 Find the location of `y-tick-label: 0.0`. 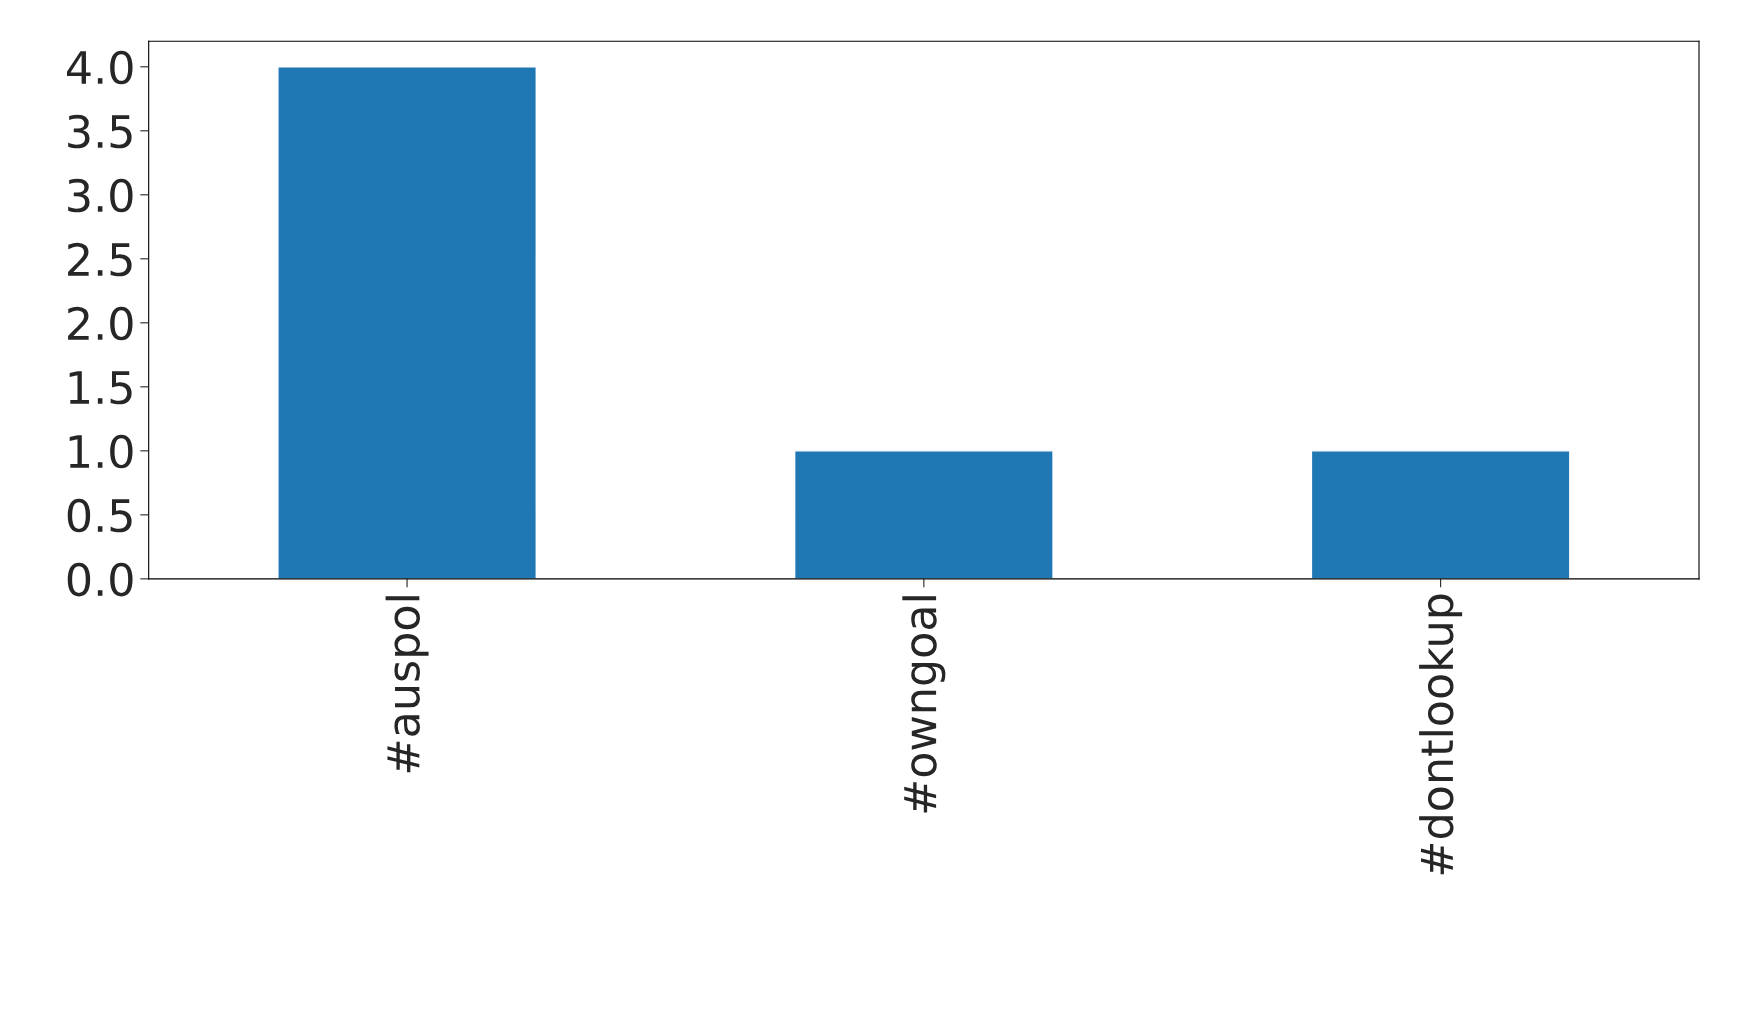

y-tick-label: 0.0 is located at coordinates (100, 579).